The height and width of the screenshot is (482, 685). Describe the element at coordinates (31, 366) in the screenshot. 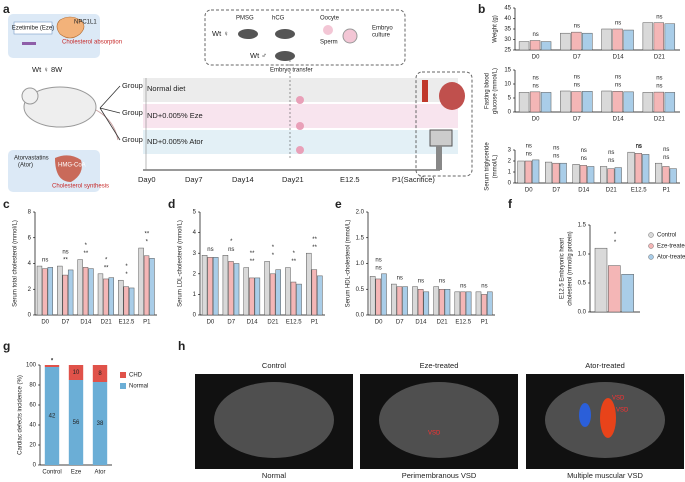

I see `y-tick-label: 100` at that location.